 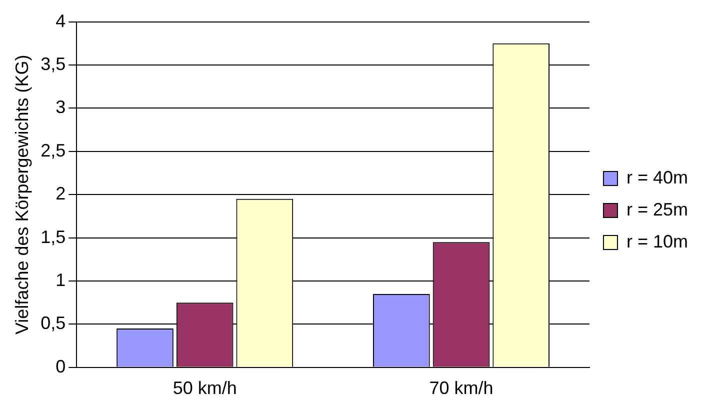 What do you see at coordinates (53, 64) in the screenshot?
I see `y-tick-label: 3,5` at bounding box center [53, 64].